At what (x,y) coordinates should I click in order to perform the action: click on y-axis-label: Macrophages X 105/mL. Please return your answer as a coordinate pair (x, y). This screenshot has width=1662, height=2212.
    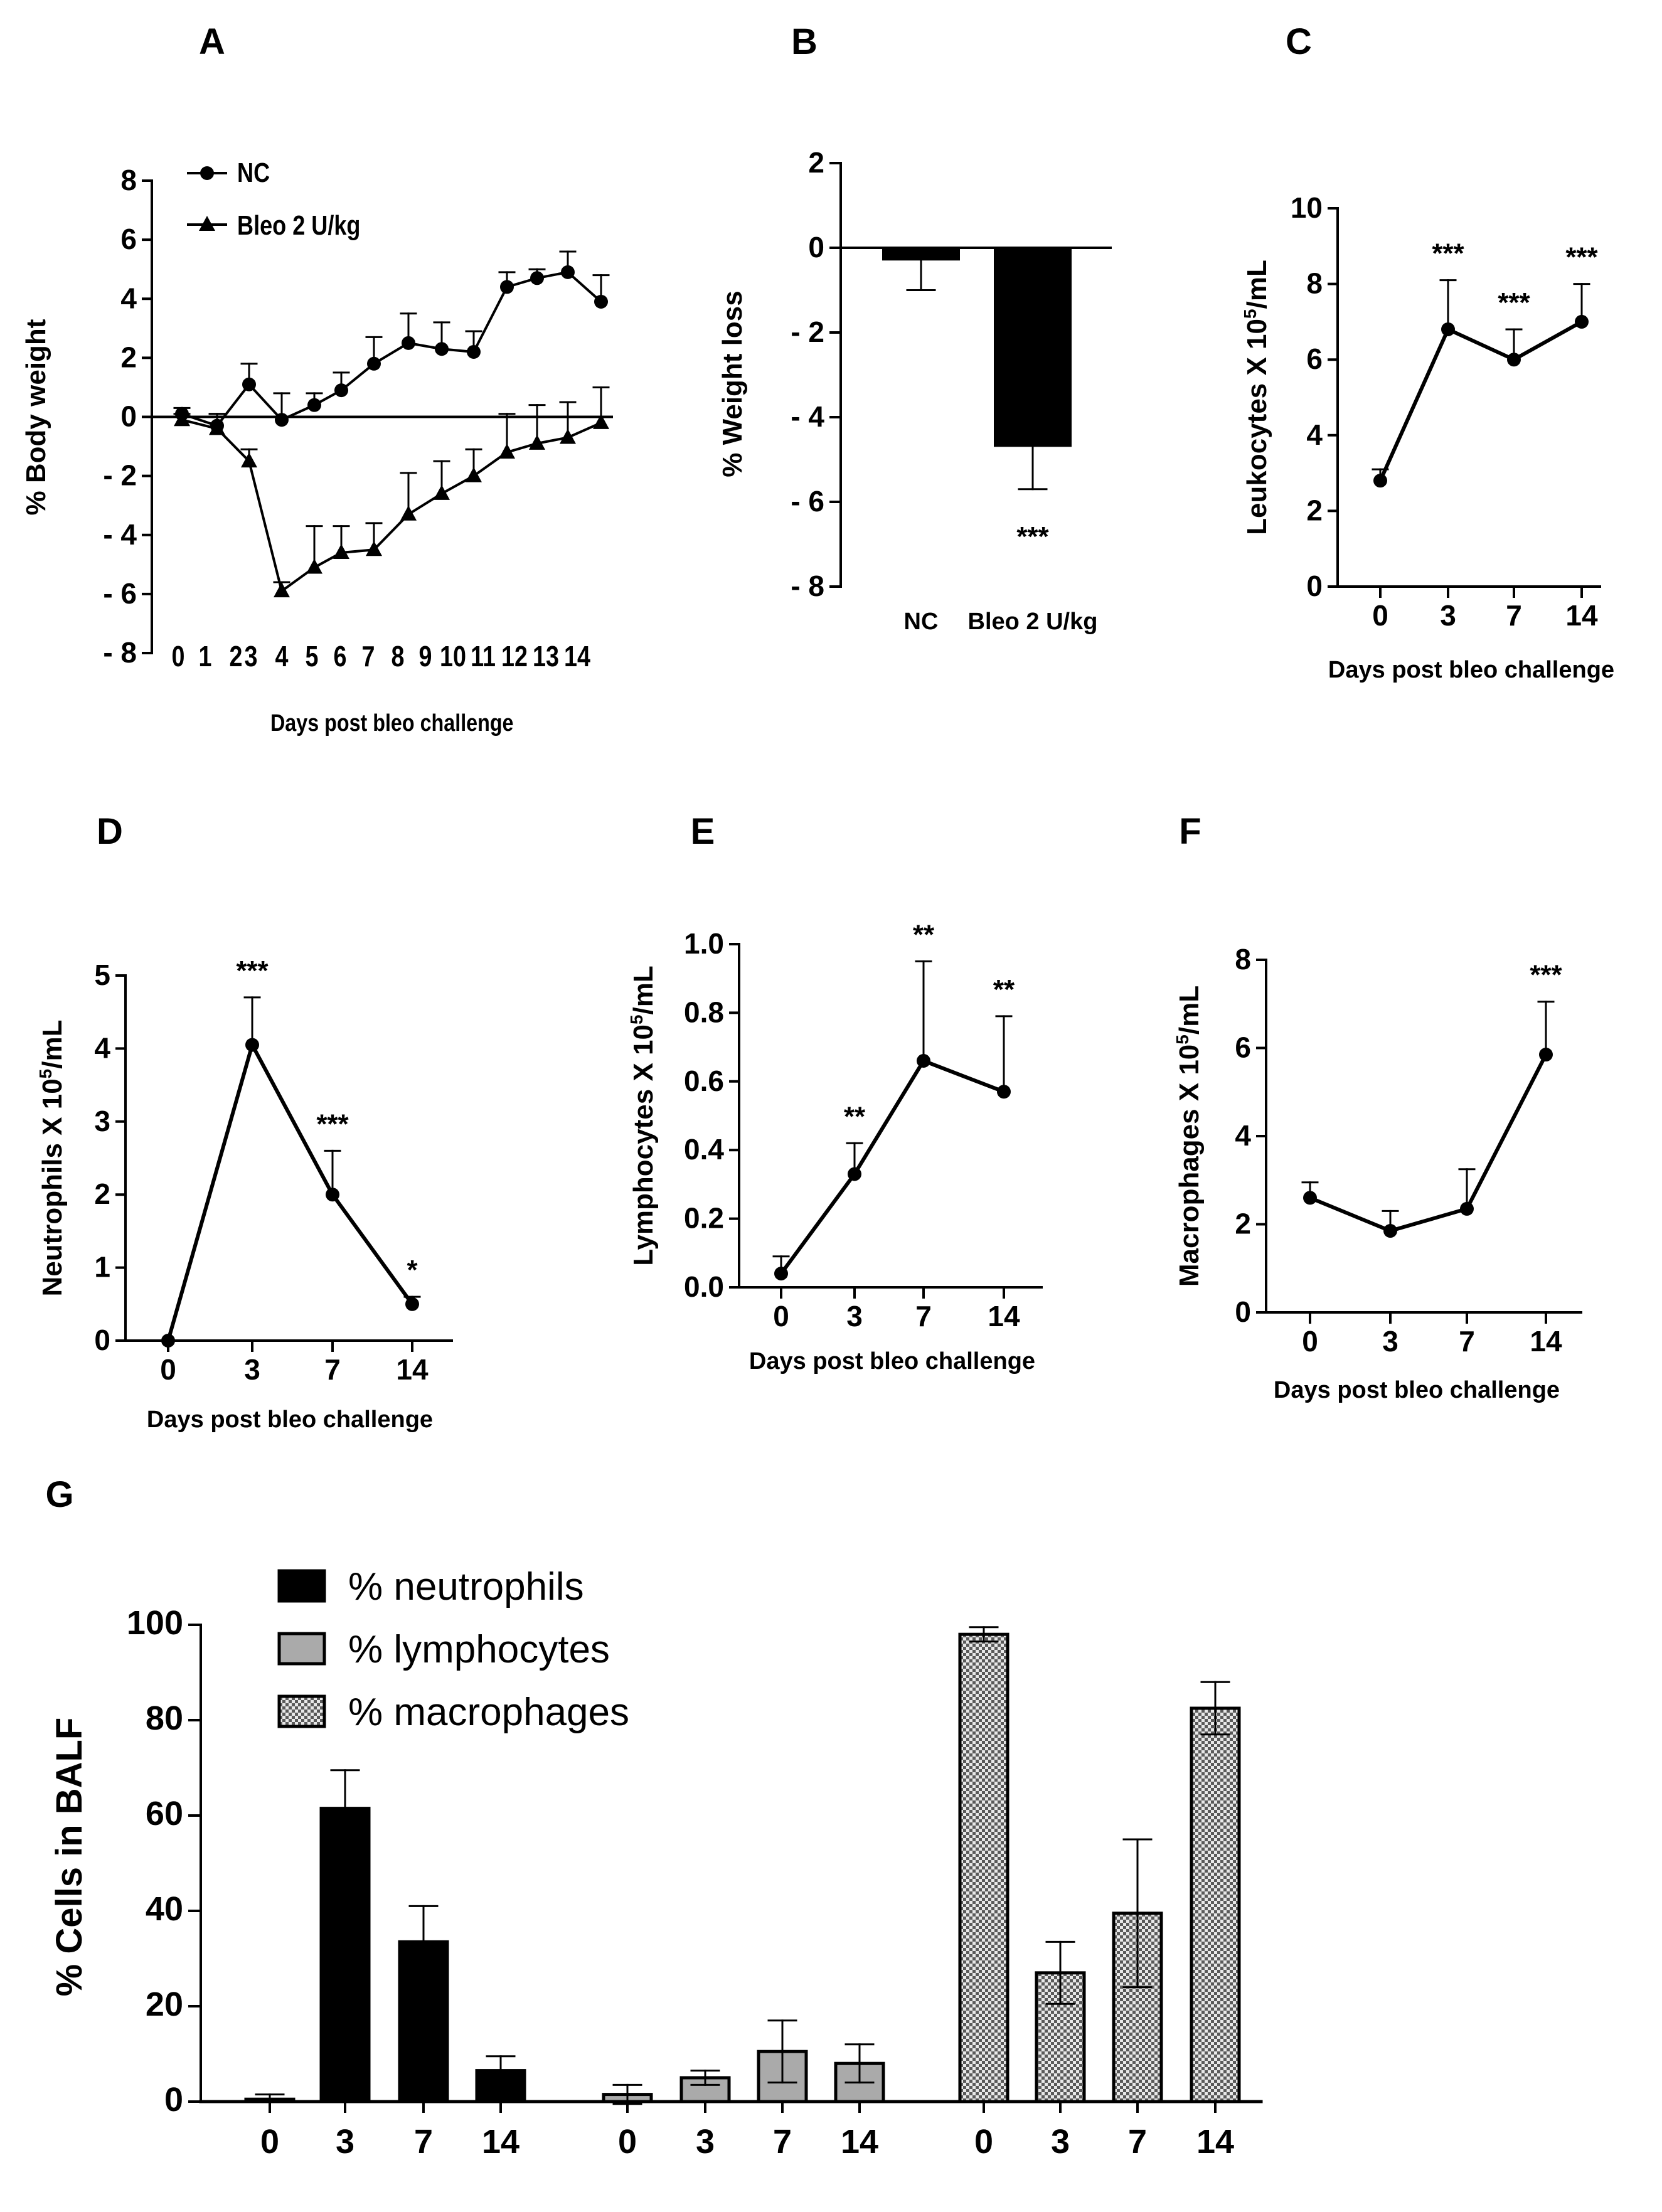
    Looking at the image, I should click on (1189, 1136).